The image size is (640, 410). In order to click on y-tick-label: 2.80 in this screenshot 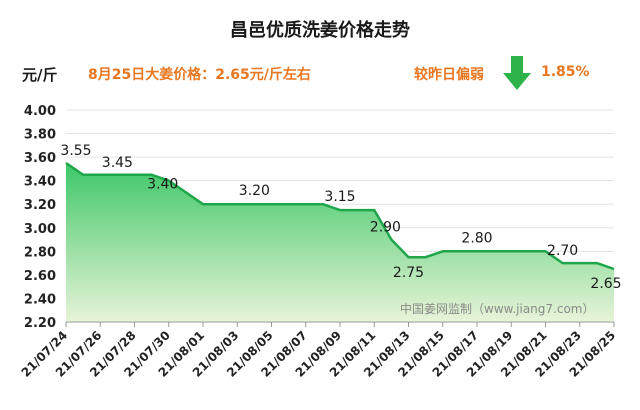, I will do `click(40, 252)`.